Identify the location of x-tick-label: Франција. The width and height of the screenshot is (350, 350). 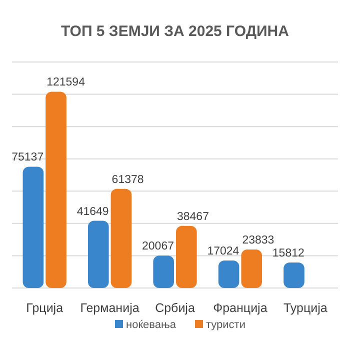
(240, 308).